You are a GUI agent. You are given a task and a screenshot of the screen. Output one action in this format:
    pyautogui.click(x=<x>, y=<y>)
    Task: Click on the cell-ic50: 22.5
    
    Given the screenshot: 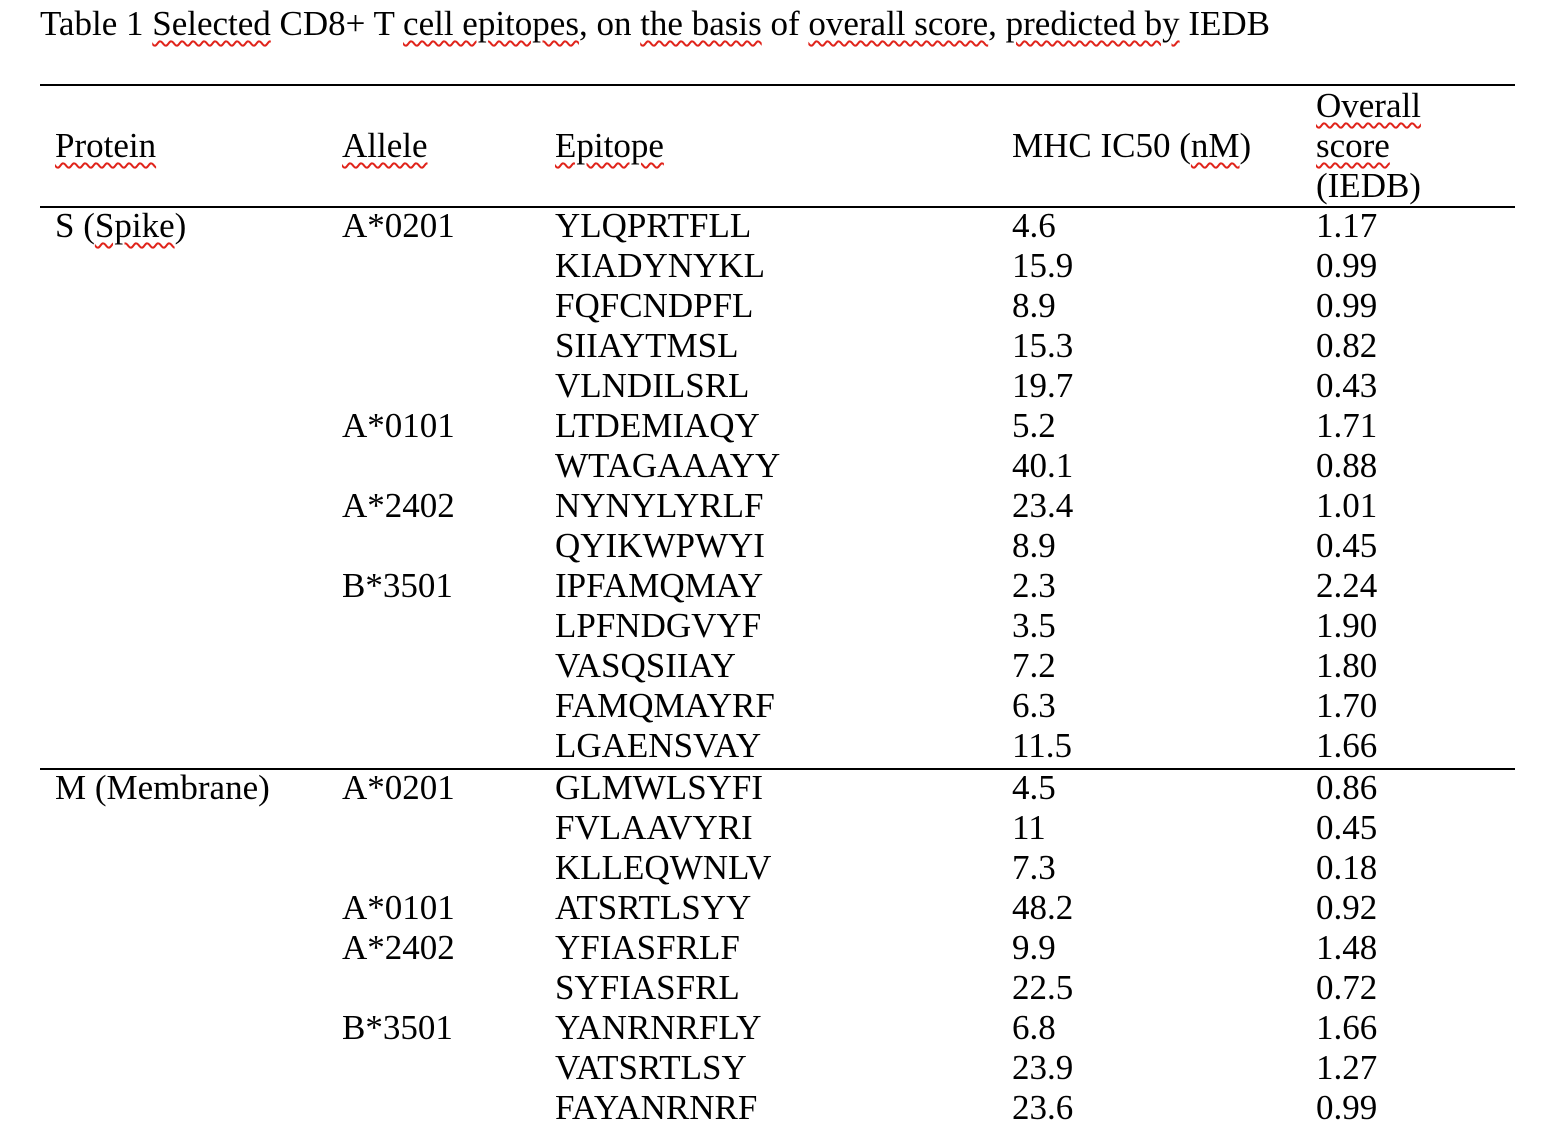 What is the action you would take?
    pyautogui.click(x=1043, y=987)
    